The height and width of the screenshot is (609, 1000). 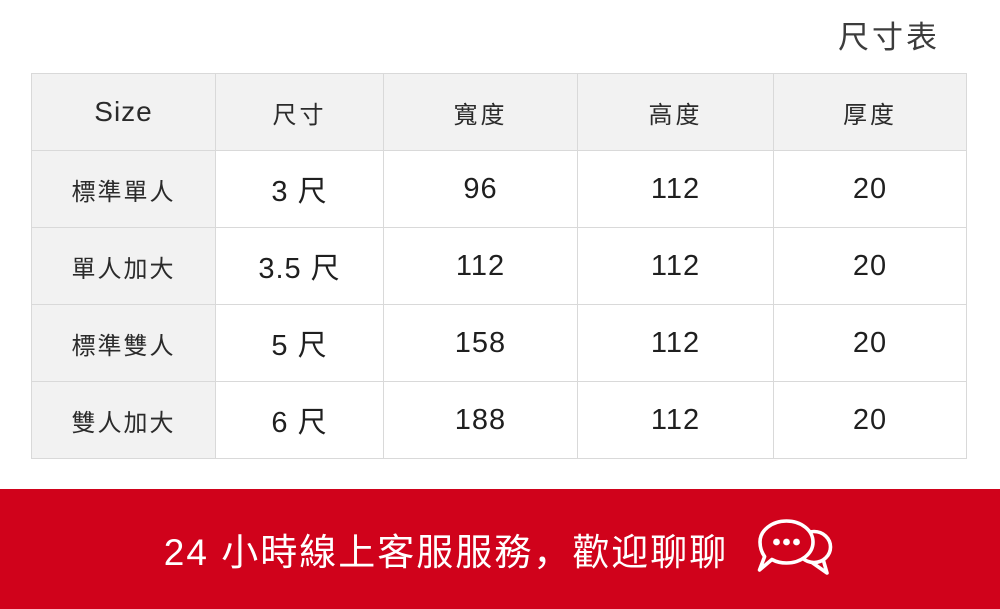 I want to click on table-row: 單人加大 3.5 尺 112 112 20, so click(x=499, y=266).